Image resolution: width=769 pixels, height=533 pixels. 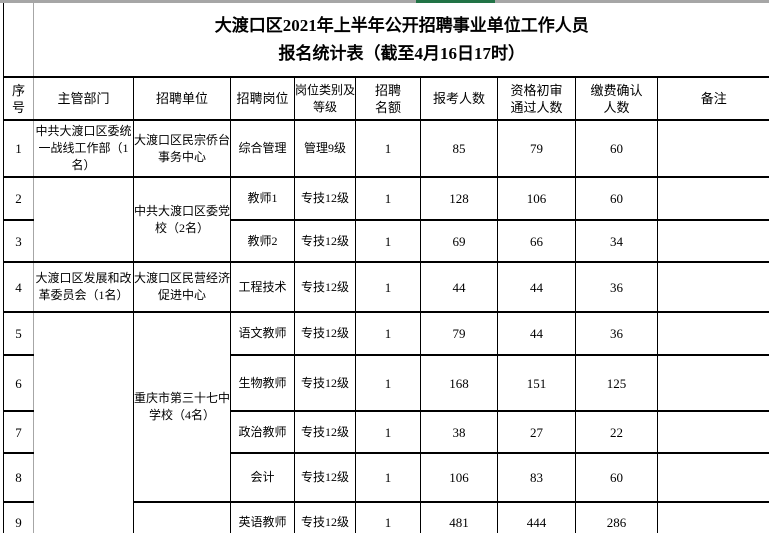 I want to click on cell-r9-unit, so click(x=182, y=517).